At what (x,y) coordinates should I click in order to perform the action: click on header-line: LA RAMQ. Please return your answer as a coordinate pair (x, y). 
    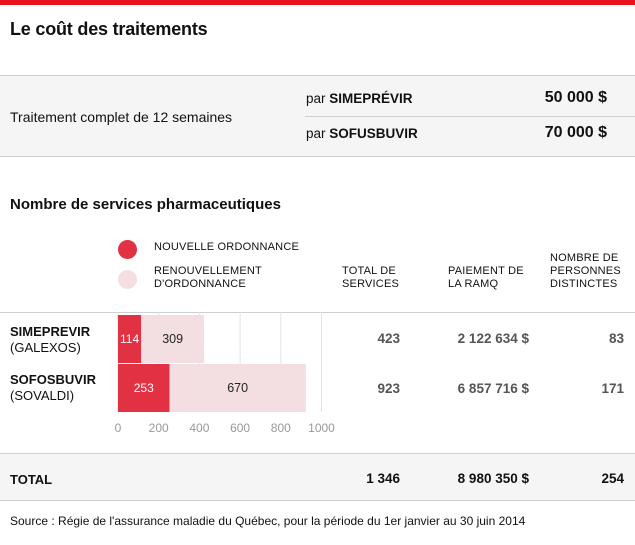
    Looking at the image, I should click on (473, 284).